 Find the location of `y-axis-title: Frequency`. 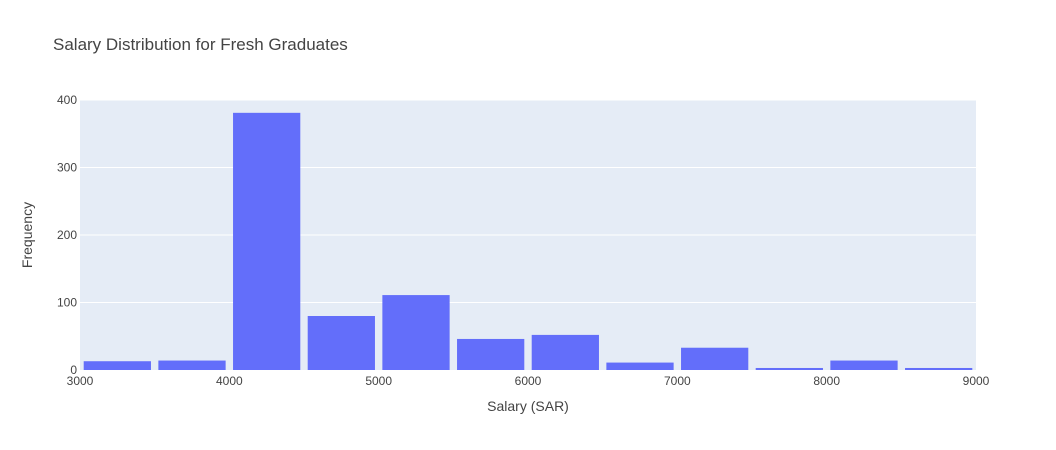

y-axis-title: Frequency is located at coordinates (27, 235).